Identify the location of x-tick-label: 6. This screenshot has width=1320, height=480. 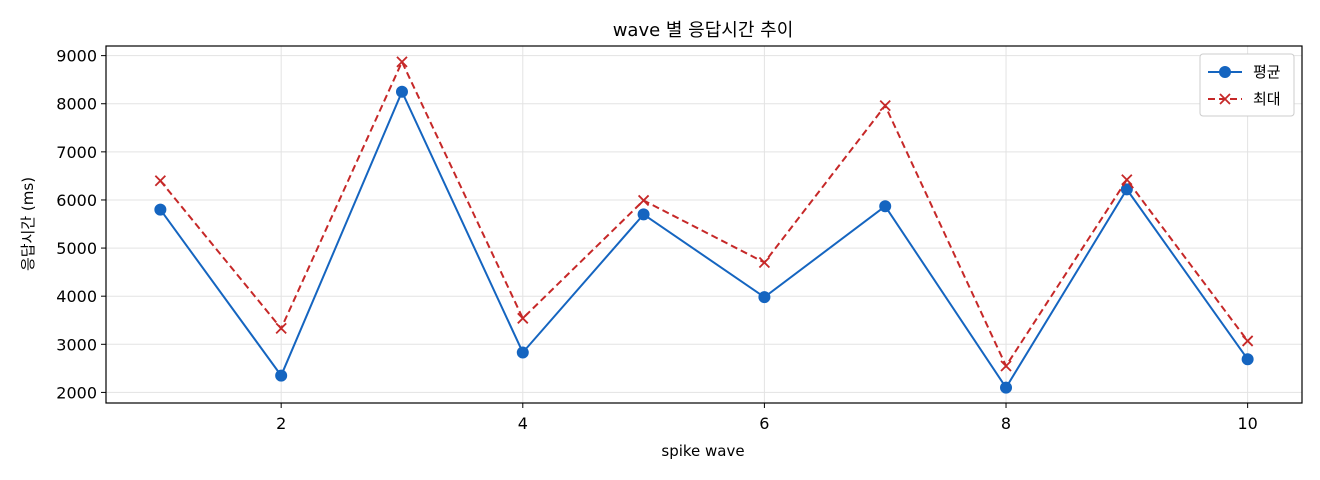
(764, 423).